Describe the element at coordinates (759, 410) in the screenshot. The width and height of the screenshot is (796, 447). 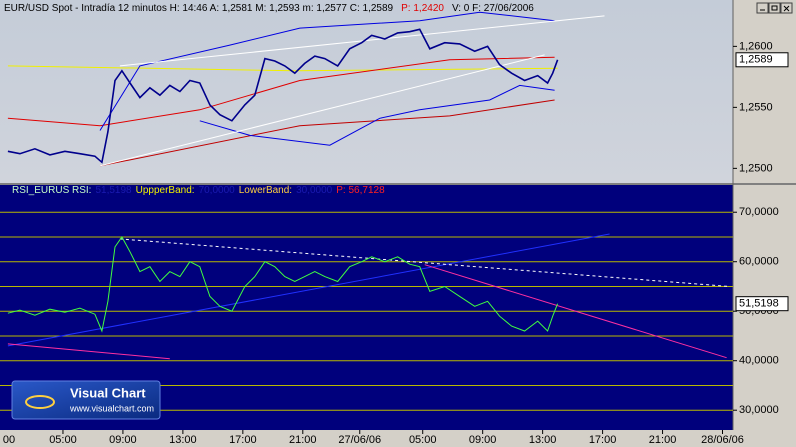
I see `y-tick-label: 30,0000` at that location.